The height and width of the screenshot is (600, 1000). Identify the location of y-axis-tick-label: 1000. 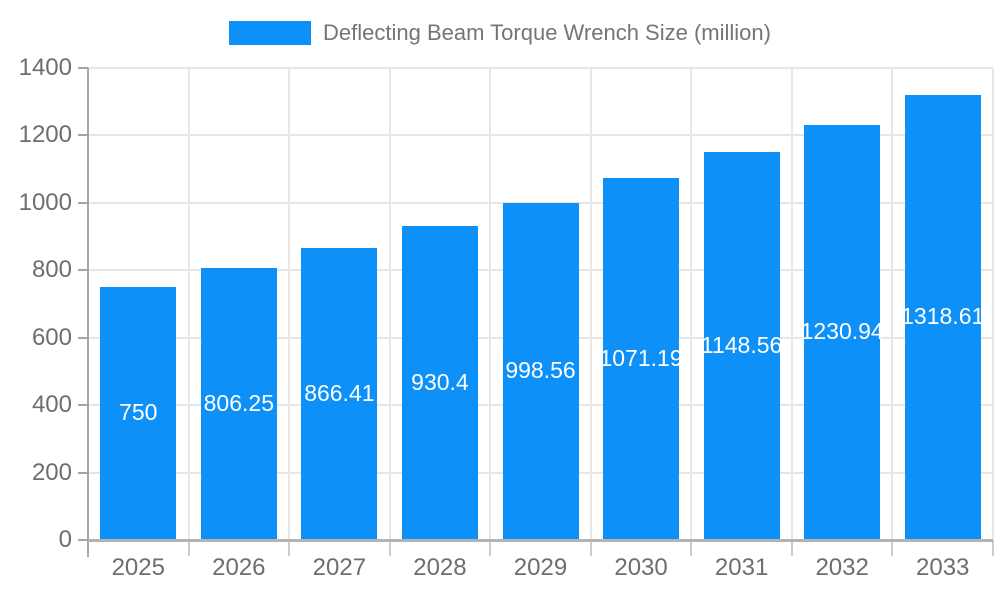
(45, 202).